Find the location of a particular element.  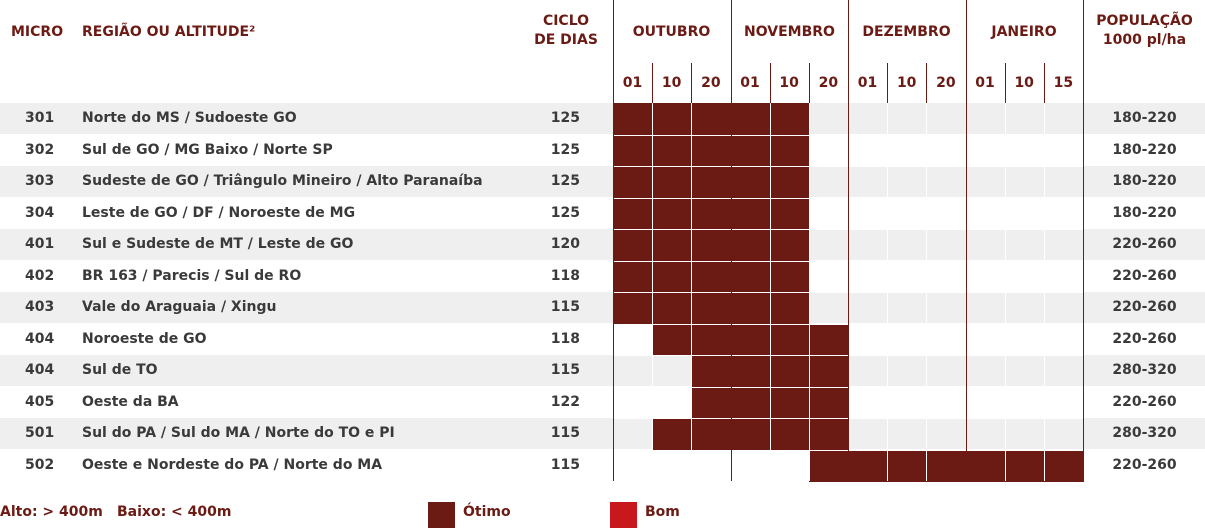

cell-populacao: 280-320 is located at coordinates (1144, 370).